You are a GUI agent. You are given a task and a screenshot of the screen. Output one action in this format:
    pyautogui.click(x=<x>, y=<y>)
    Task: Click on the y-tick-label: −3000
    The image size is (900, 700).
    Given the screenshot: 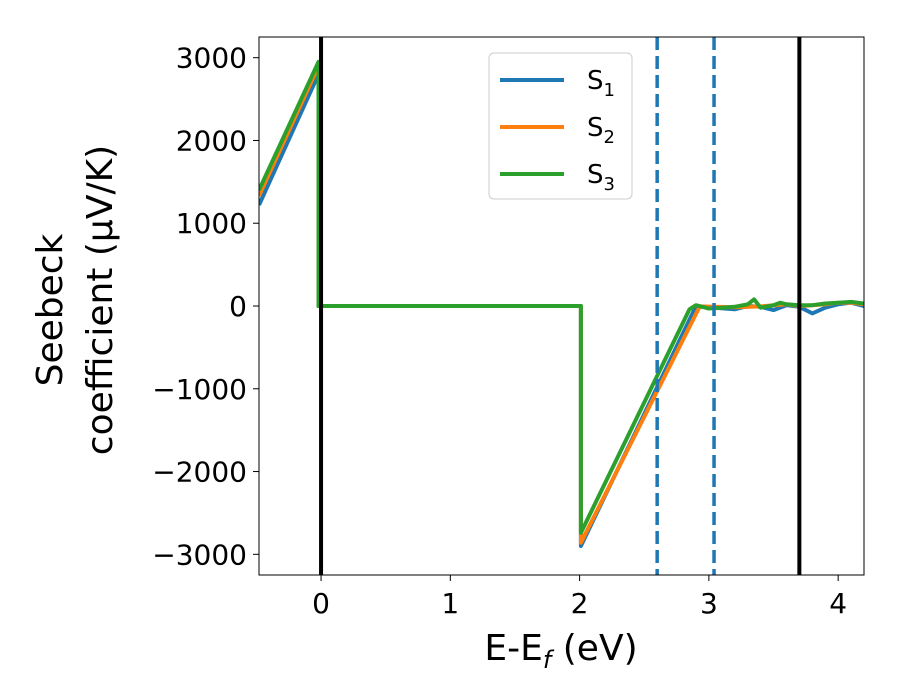 What is the action you would take?
    pyautogui.click(x=199, y=554)
    